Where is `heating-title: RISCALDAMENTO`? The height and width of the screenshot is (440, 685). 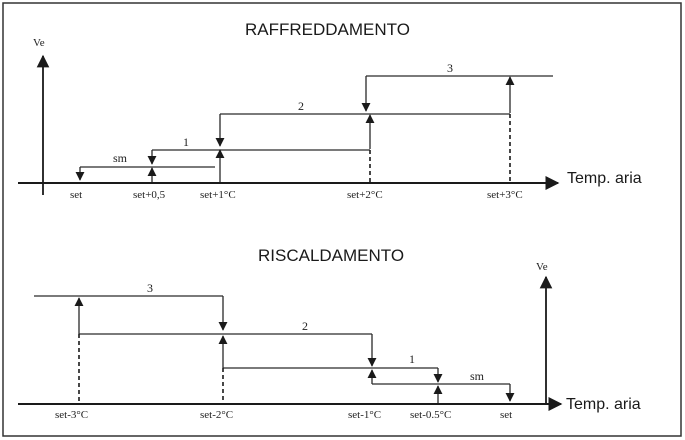 heating-title: RISCALDAMENTO is located at coordinates (331, 255).